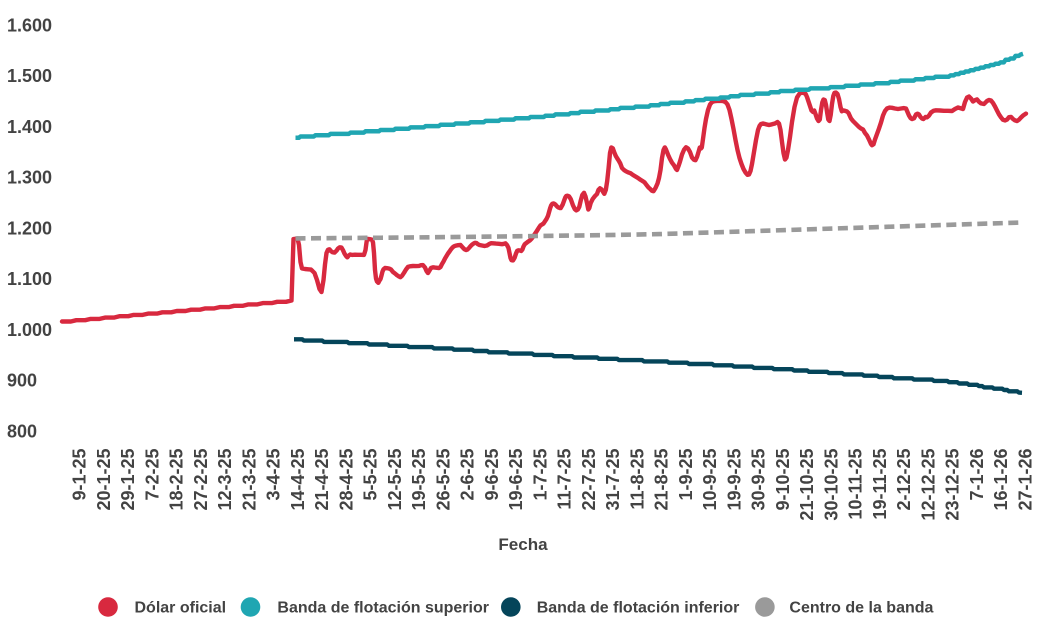  What do you see at coordinates (977, 475) in the screenshot?
I see `svg-text: 7-1-26` at bounding box center [977, 475].